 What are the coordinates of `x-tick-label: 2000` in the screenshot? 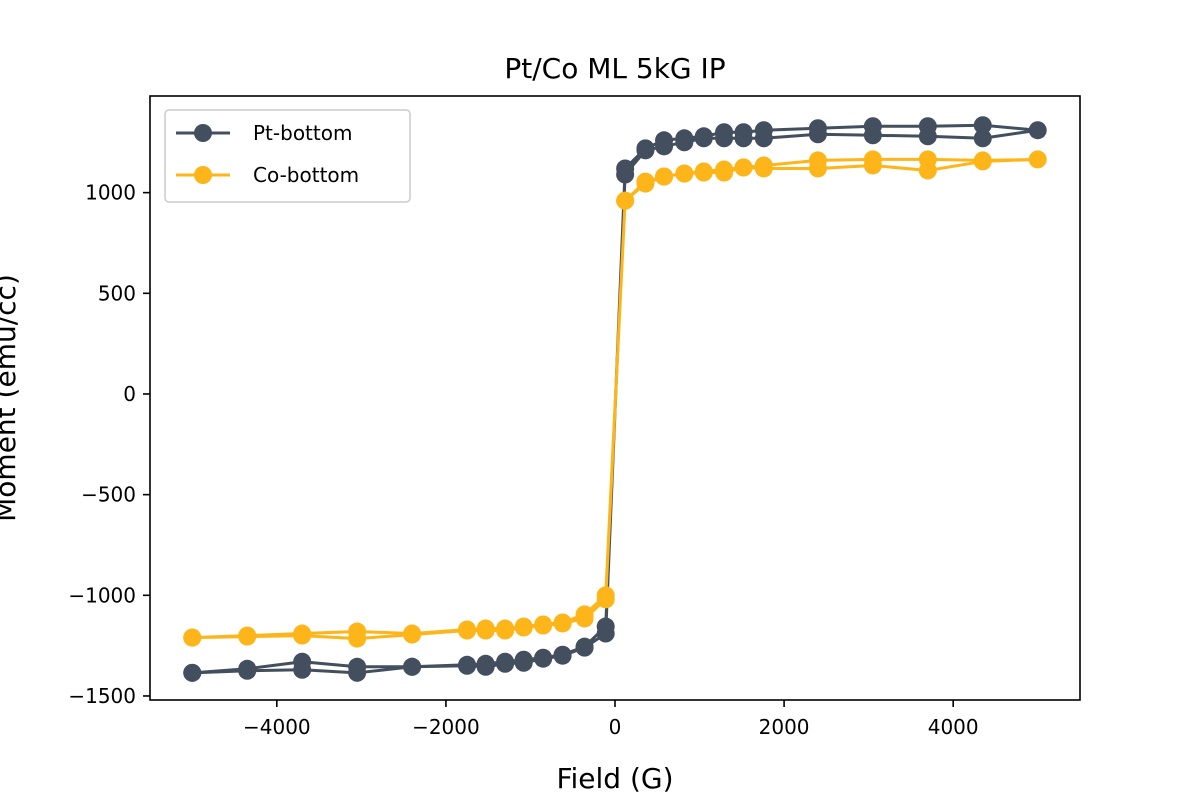 It's located at (784, 727).